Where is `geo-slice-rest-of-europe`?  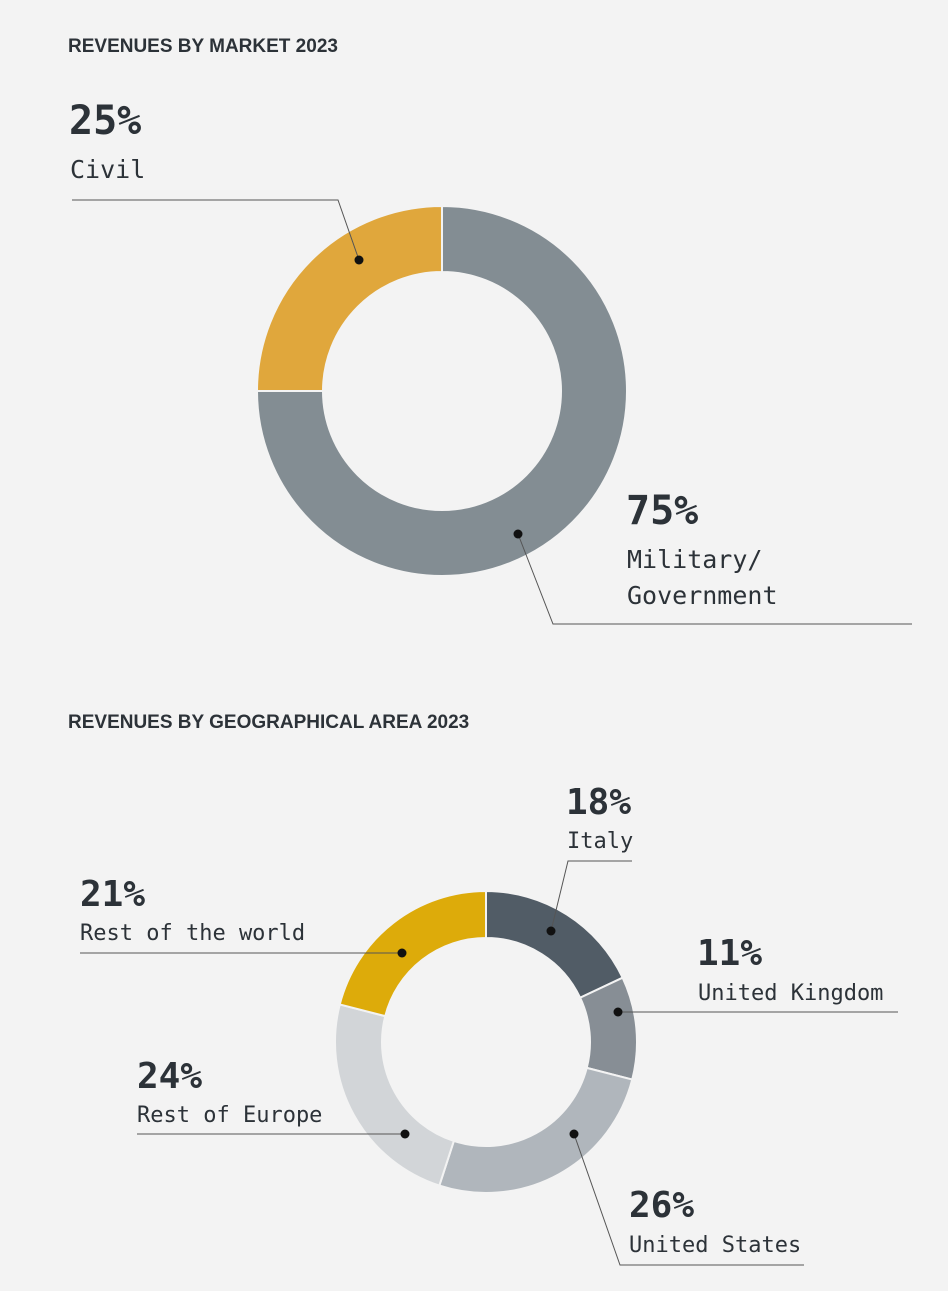 geo-slice-rest-of-europe is located at coordinates (395, 1095).